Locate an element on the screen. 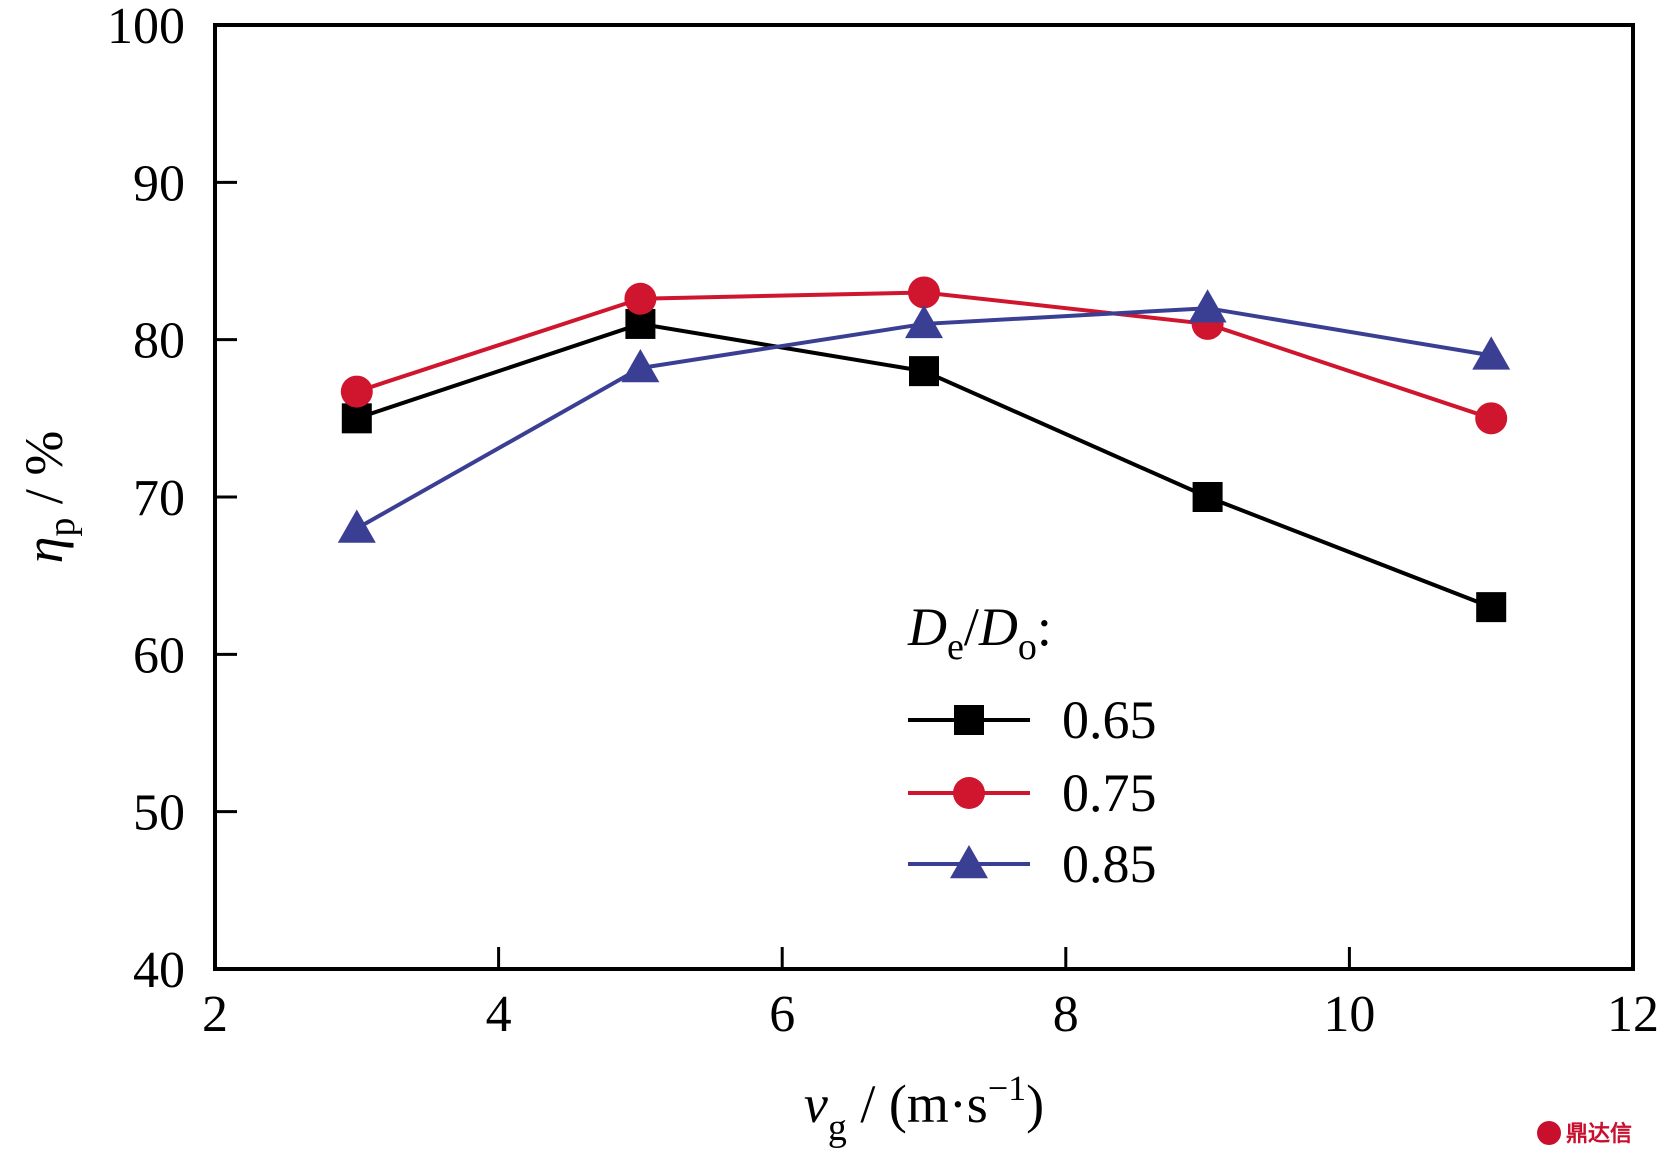 This screenshot has width=1665, height=1155. y-axis-title: ηp / % is located at coordinates (48, 497).